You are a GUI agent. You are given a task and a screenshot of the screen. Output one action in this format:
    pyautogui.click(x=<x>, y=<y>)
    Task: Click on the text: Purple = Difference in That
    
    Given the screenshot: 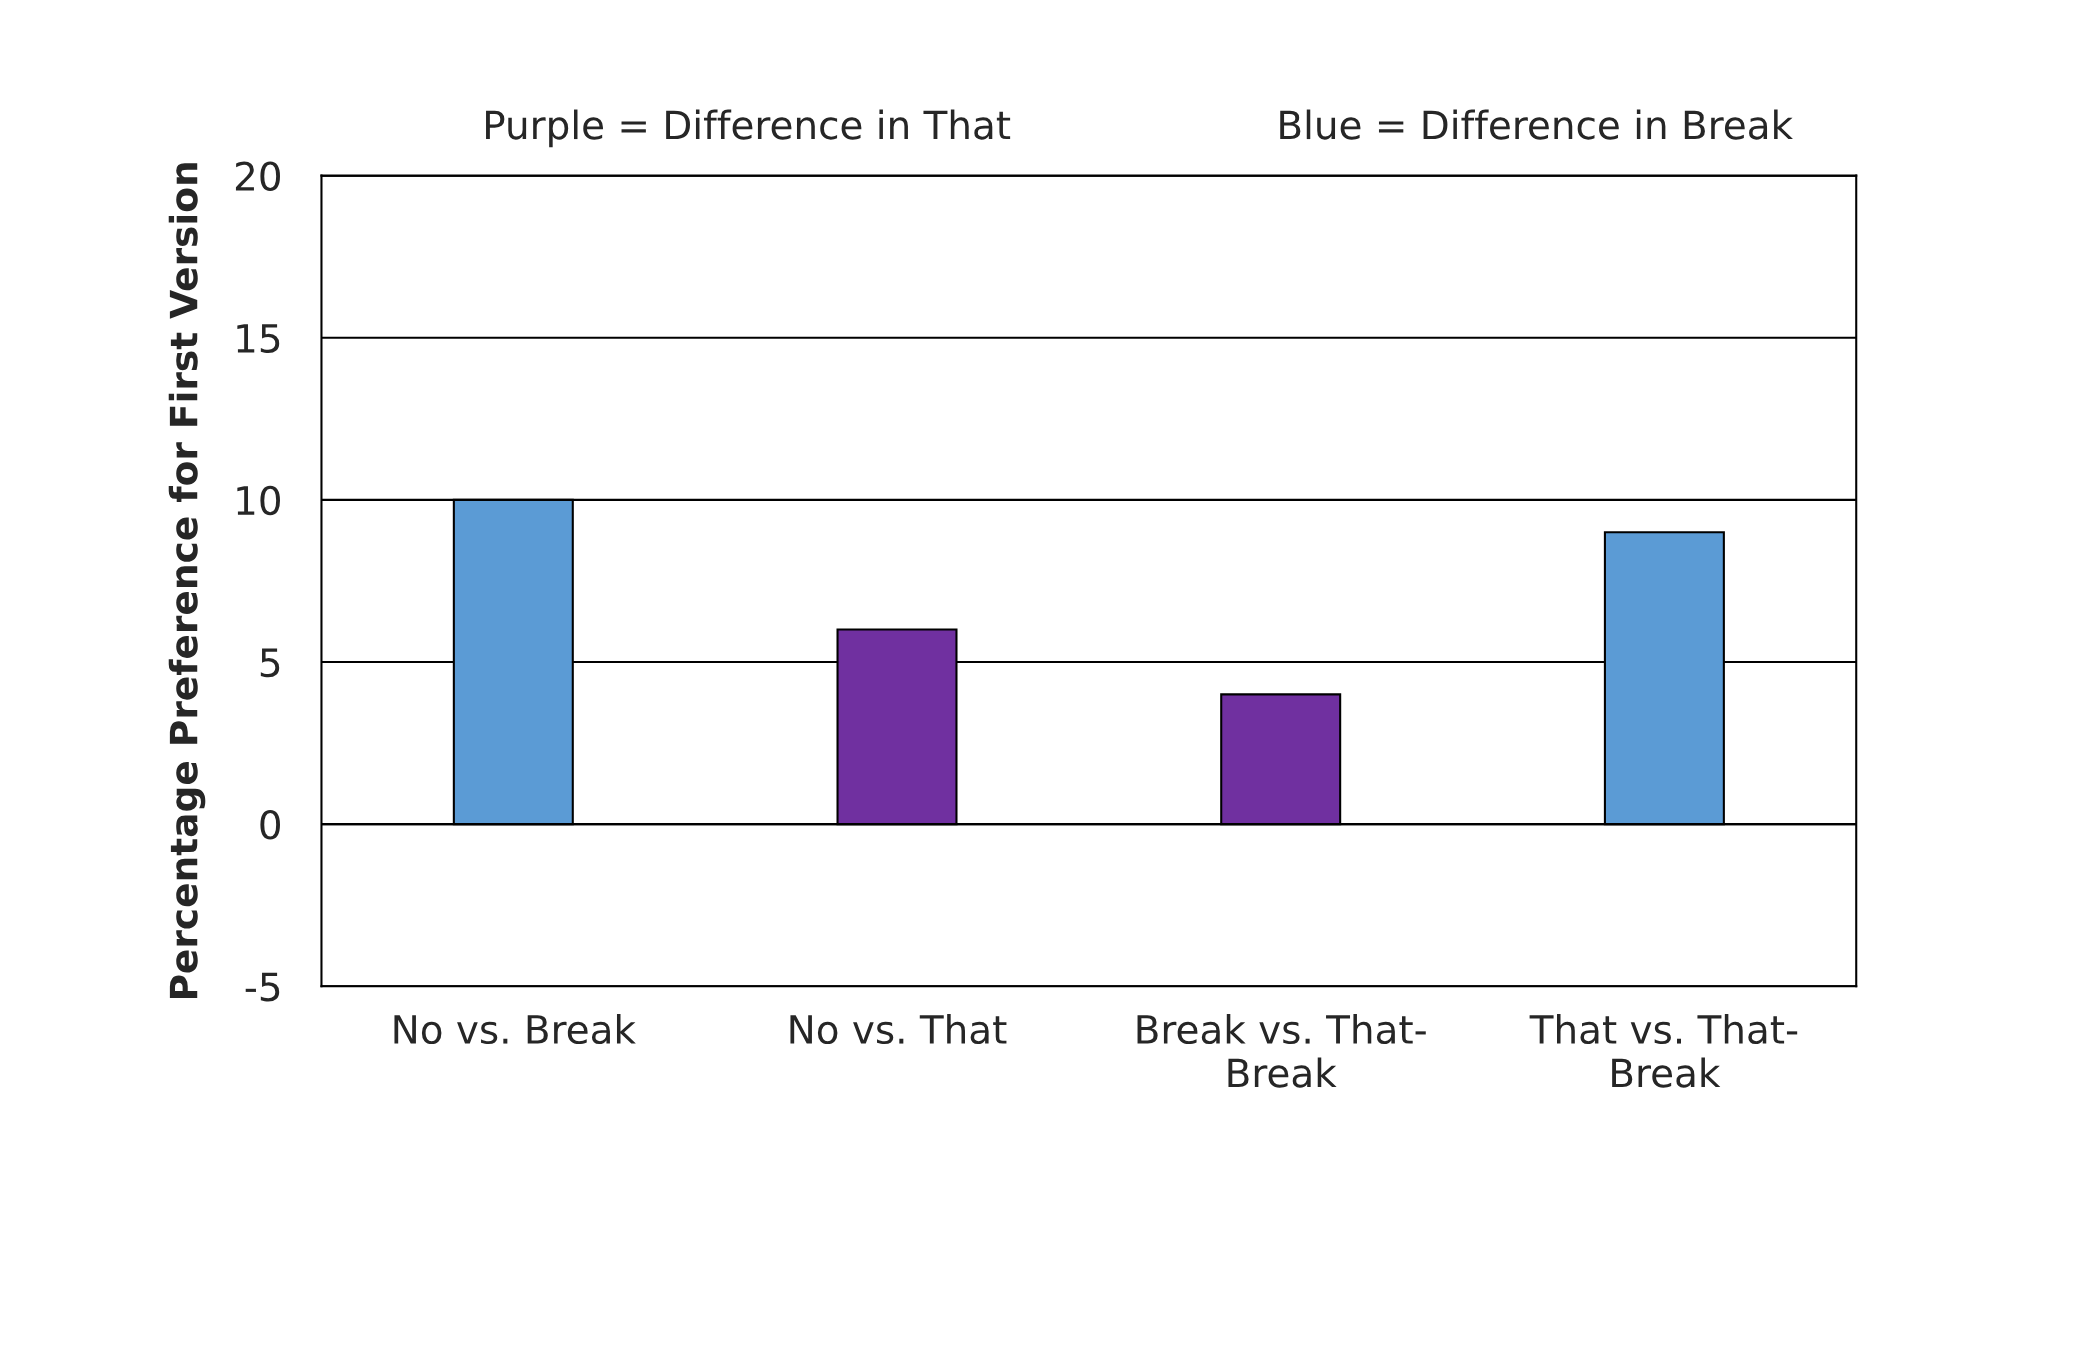 What is the action you would take?
    pyautogui.click(x=748, y=128)
    